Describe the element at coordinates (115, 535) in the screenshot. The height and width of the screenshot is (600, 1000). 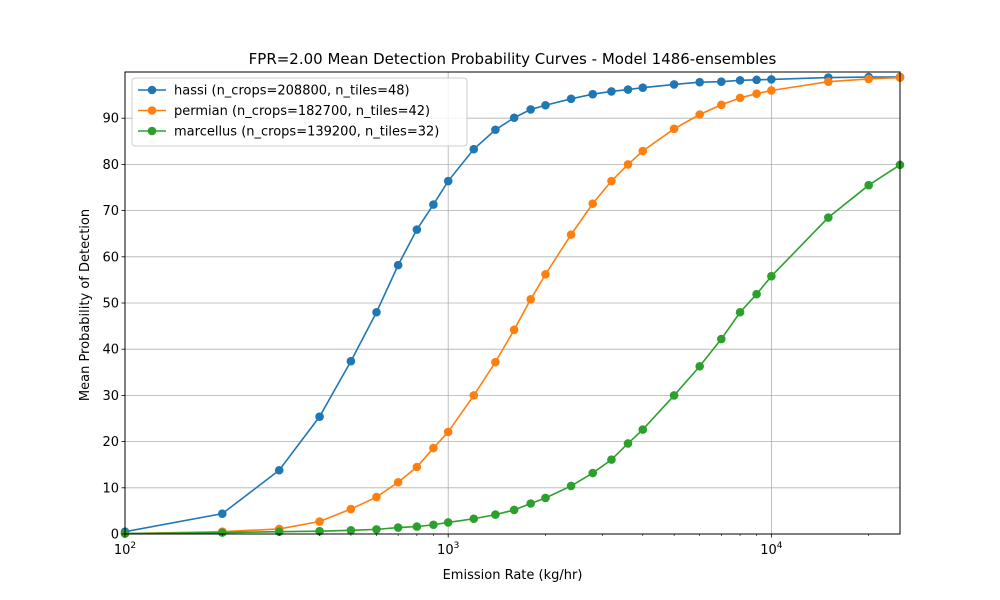
I see `y-tick-label: 0` at that location.